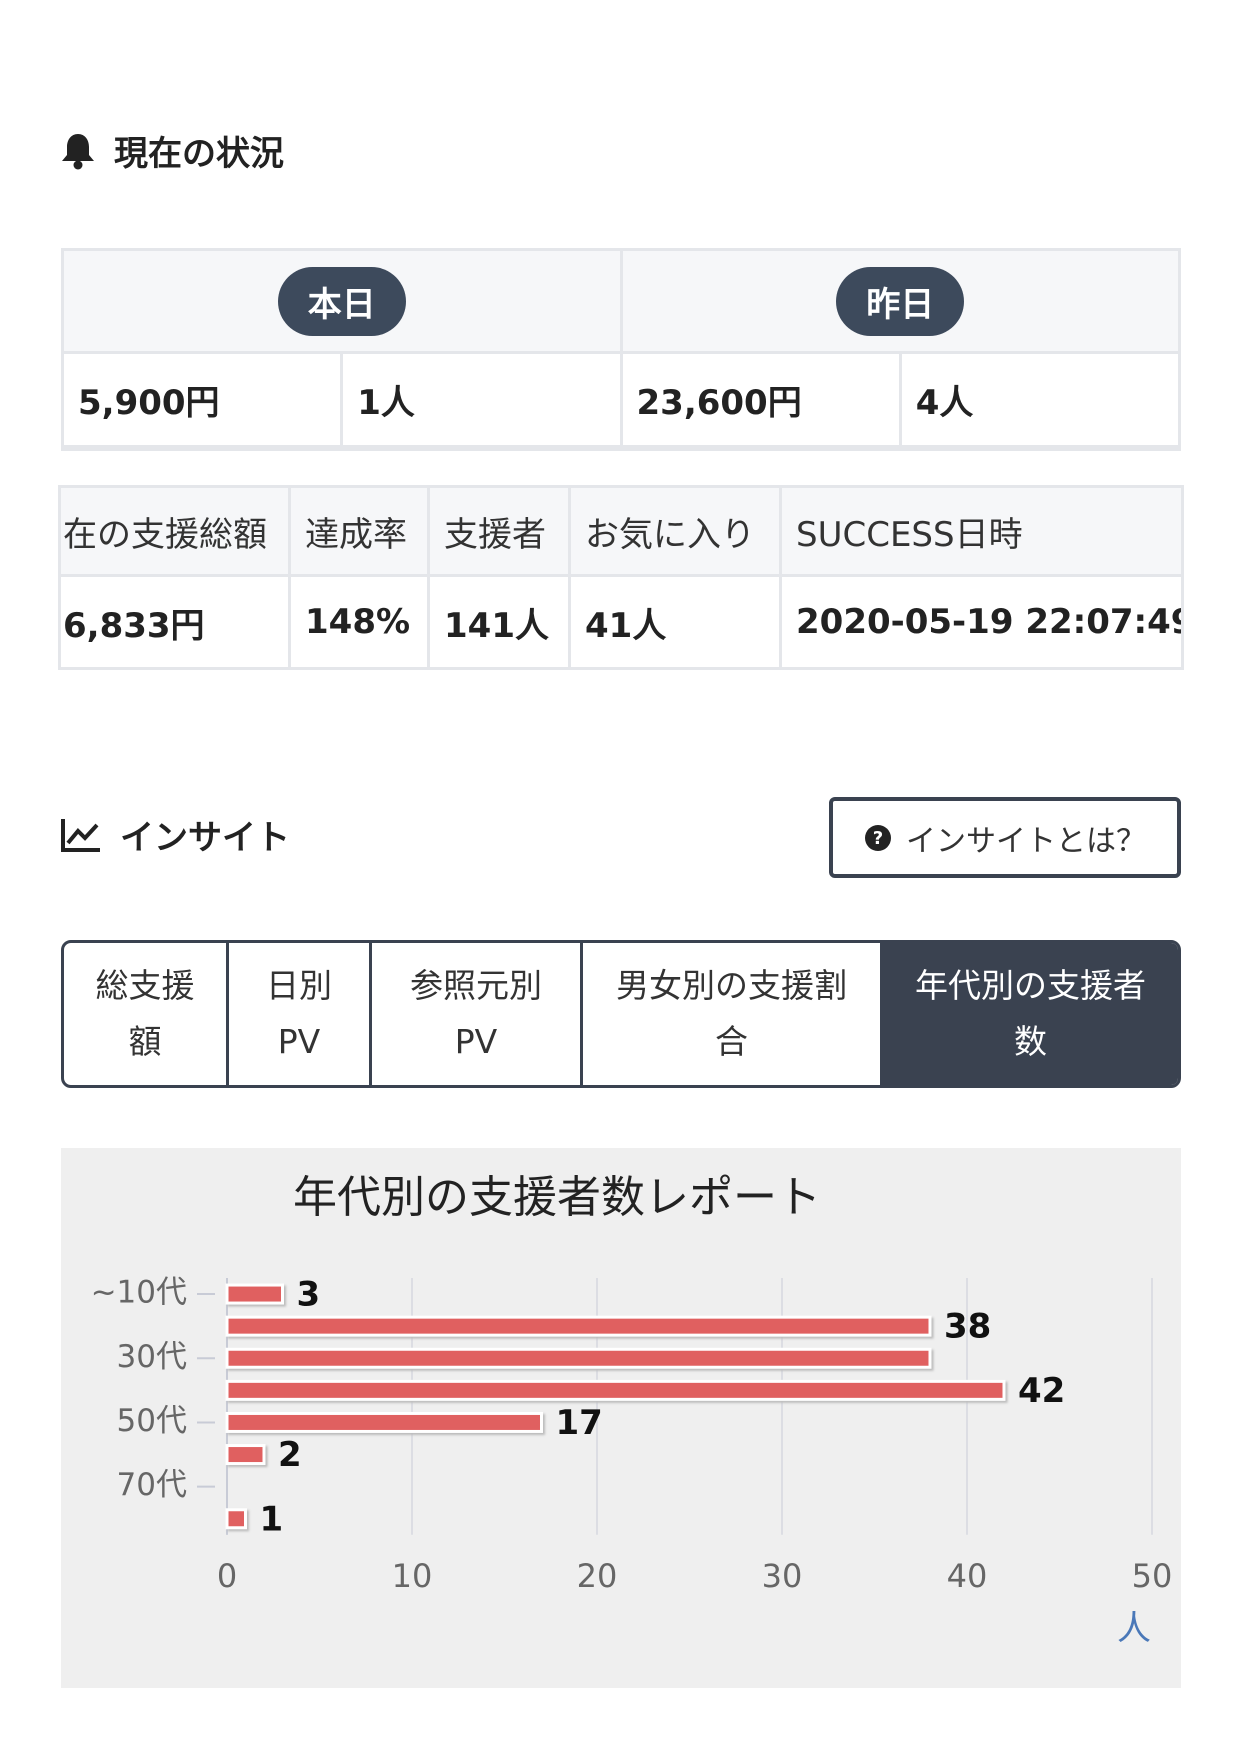 This screenshot has width=1242, height=1748. Describe the element at coordinates (675, 531) in the screenshot. I see `summary-header: お気に入り` at that location.